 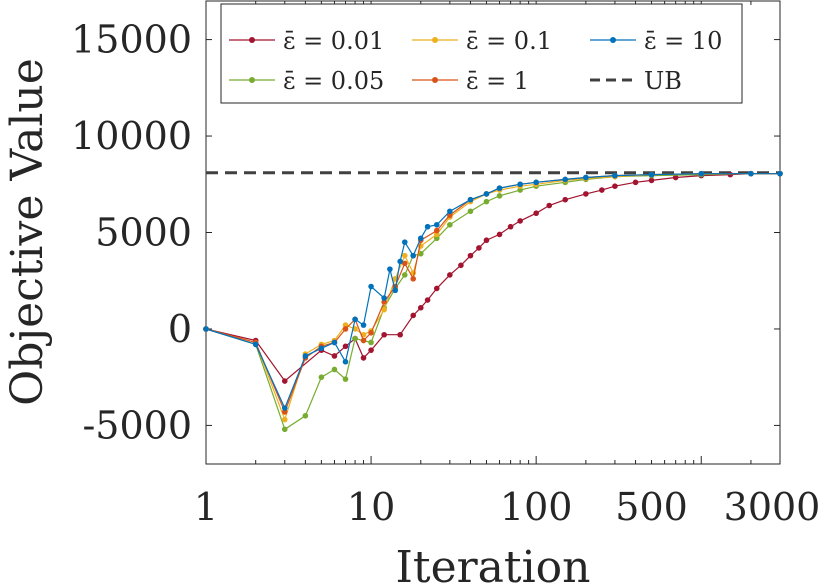 I want to click on legend-entry-10: ε̄ = 10, so click(x=656, y=41).